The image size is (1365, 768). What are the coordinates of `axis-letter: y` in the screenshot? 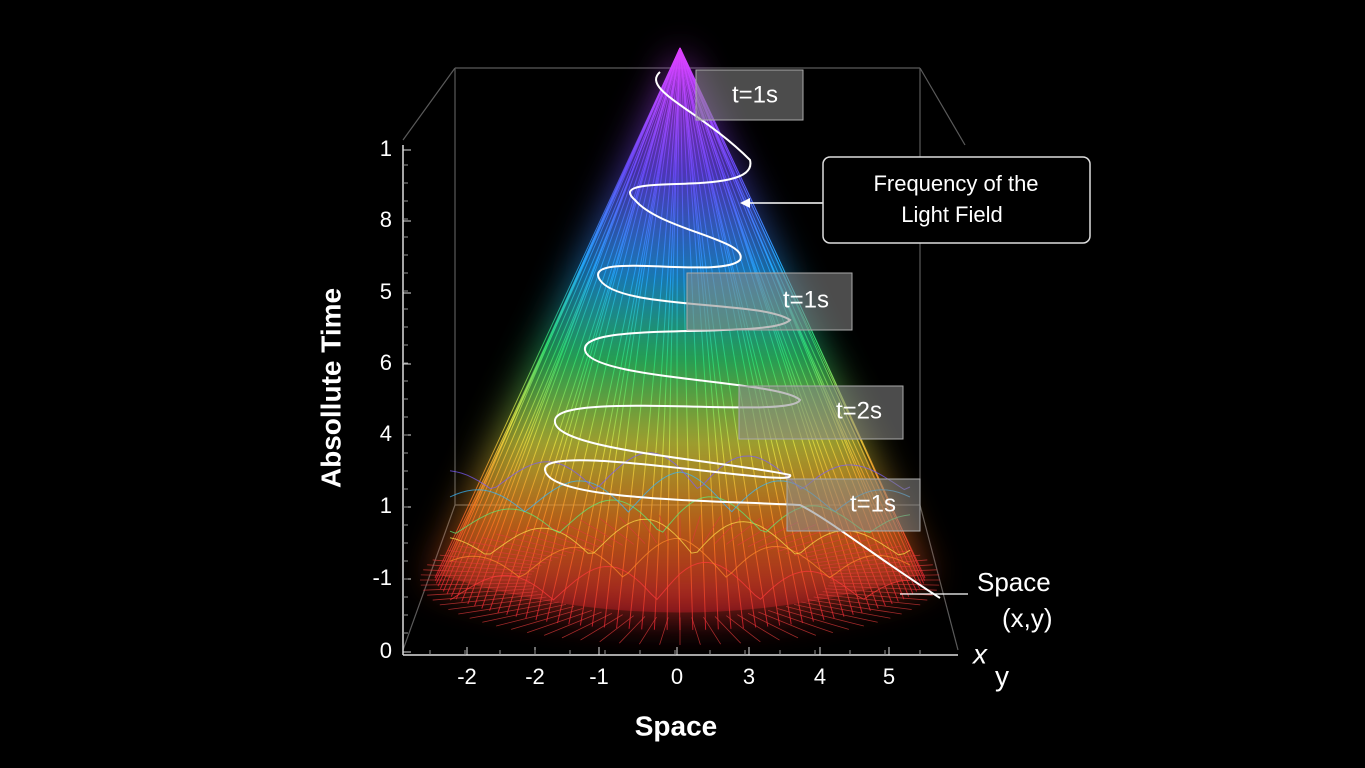 It's located at (1002, 675).